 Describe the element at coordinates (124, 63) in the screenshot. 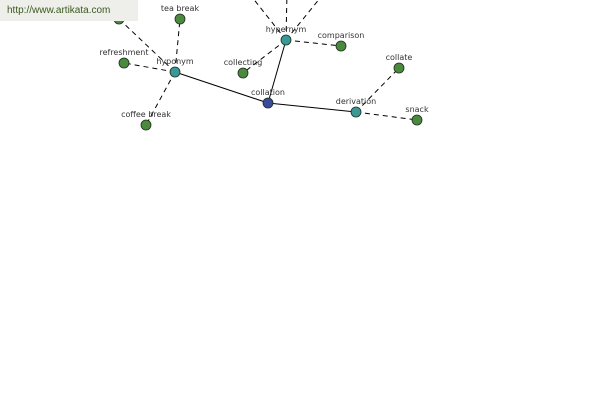

I see `node-refreshment` at that location.